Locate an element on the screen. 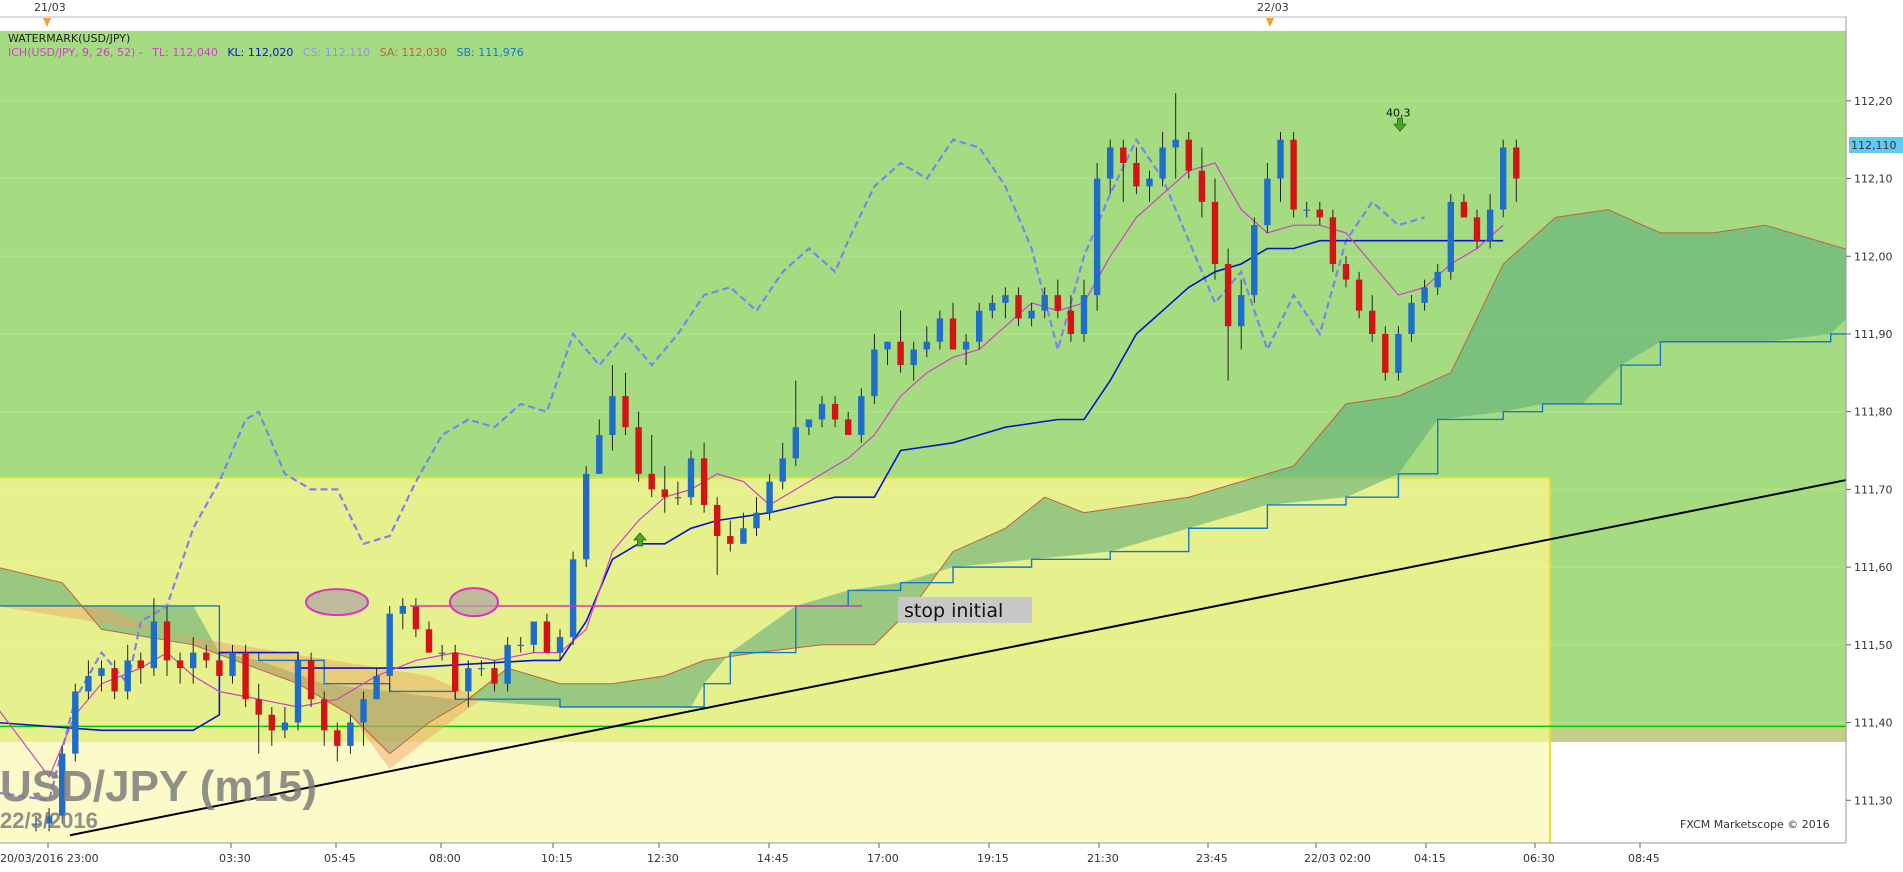  y-tick-label: 112,10 is located at coordinates (1873, 179).